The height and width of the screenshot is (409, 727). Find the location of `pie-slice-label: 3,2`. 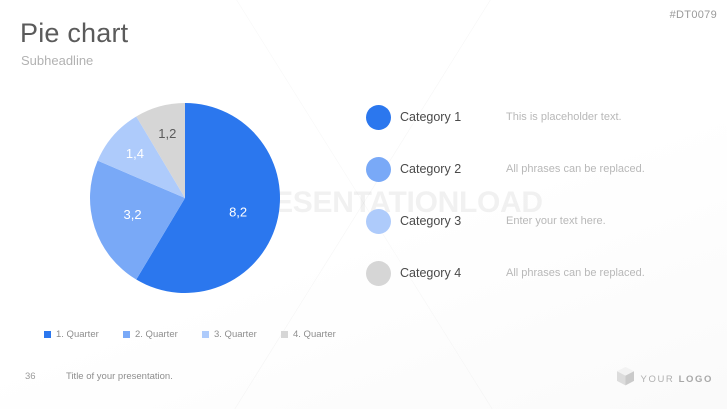

pie-slice-label: 3,2 is located at coordinates (133, 214).